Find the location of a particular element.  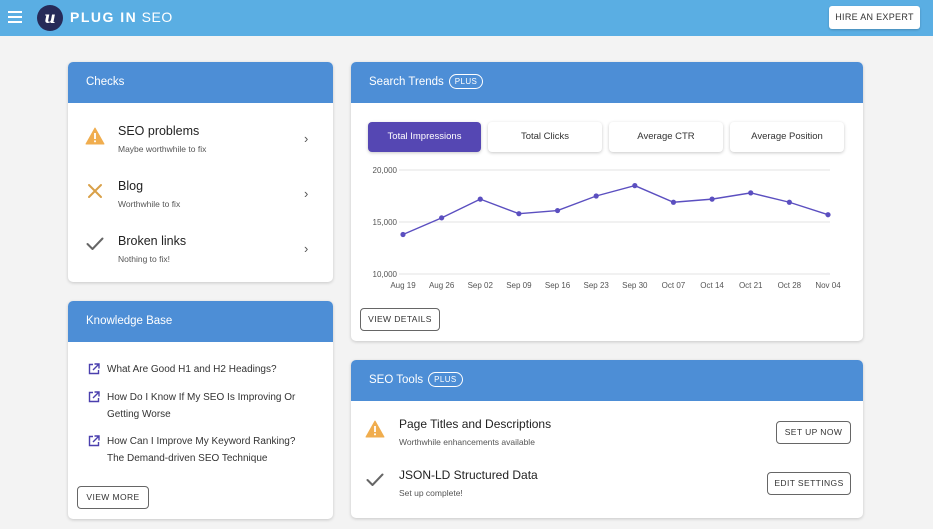

x-tick-label: Oct 28 is located at coordinates (790, 285).